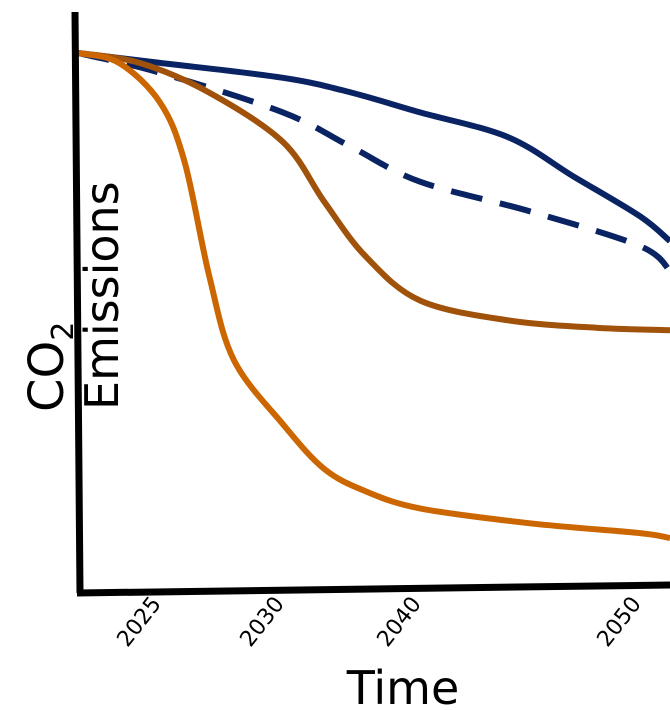  What do you see at coordinates (263, 622) in the screenshot?
I see `x-tick-label-2030: 2030` at bounding box center [263, 622].